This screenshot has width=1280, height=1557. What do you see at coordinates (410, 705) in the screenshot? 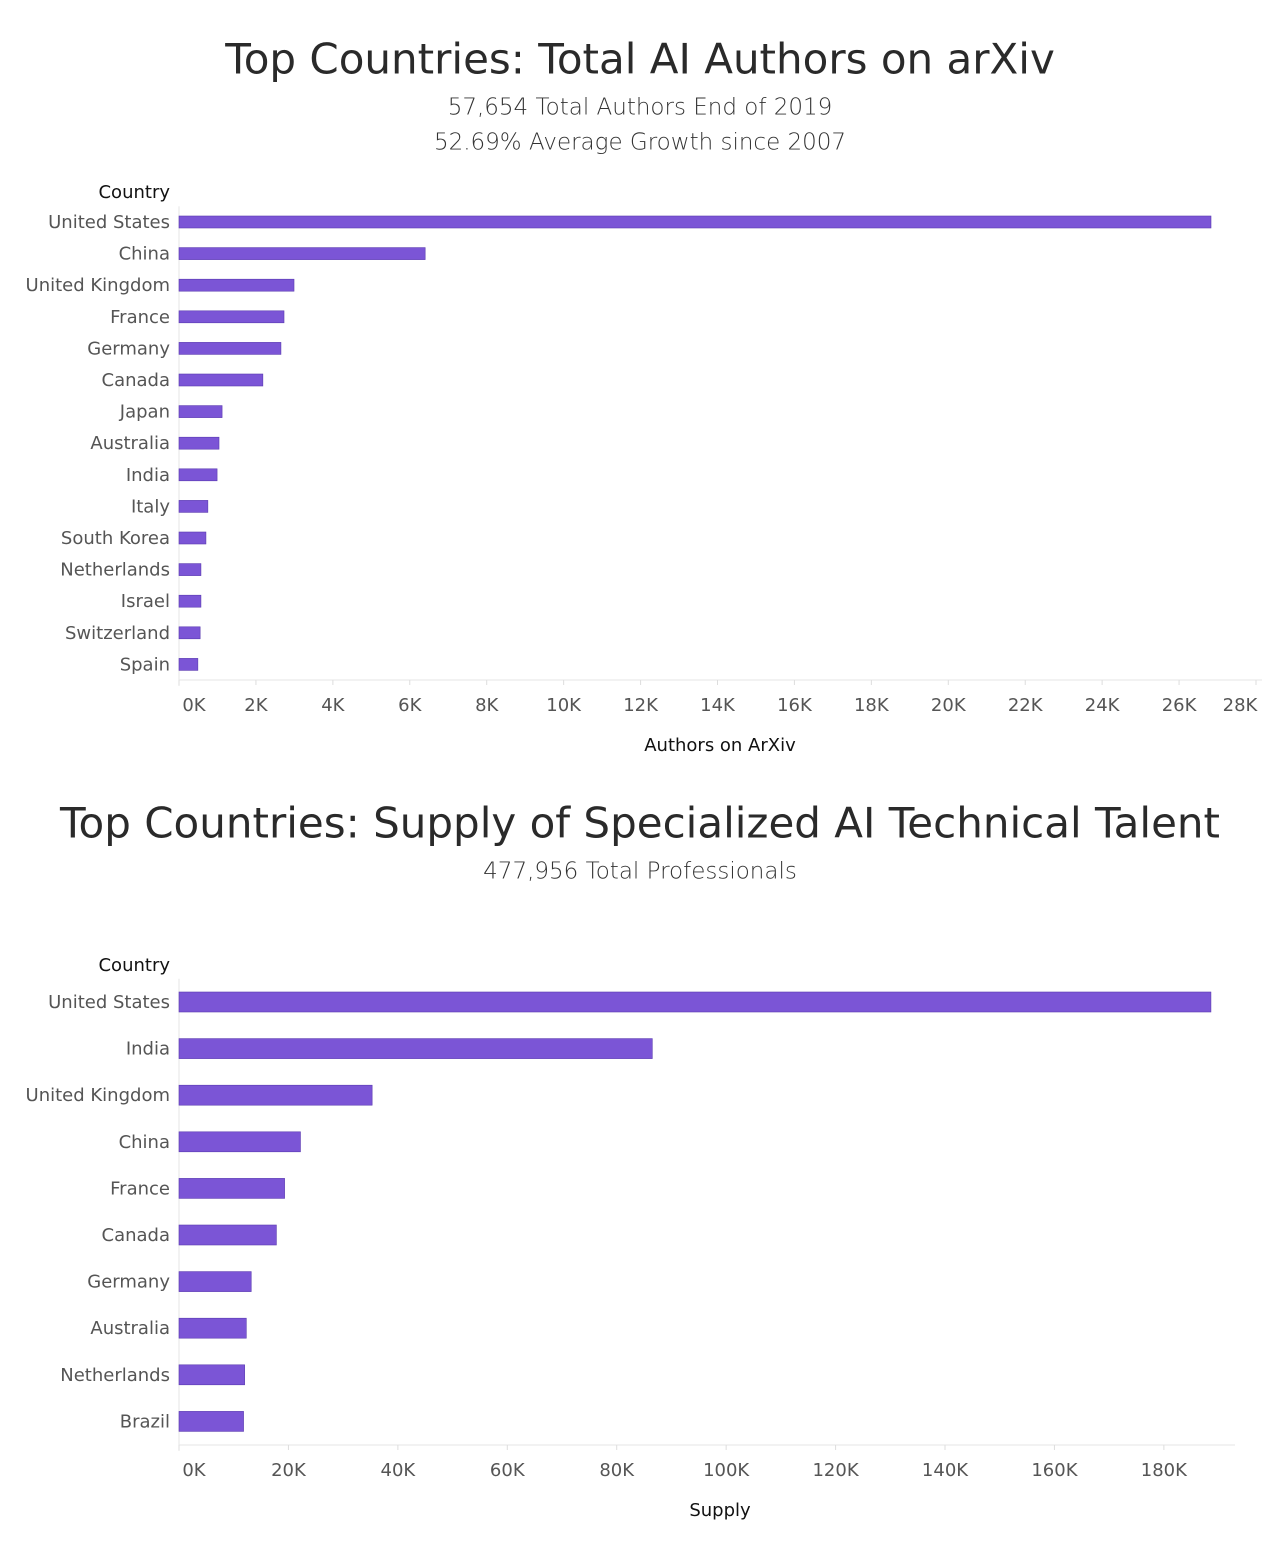
I see `x-tick-label: 6K` at bounding box center [410, 705].